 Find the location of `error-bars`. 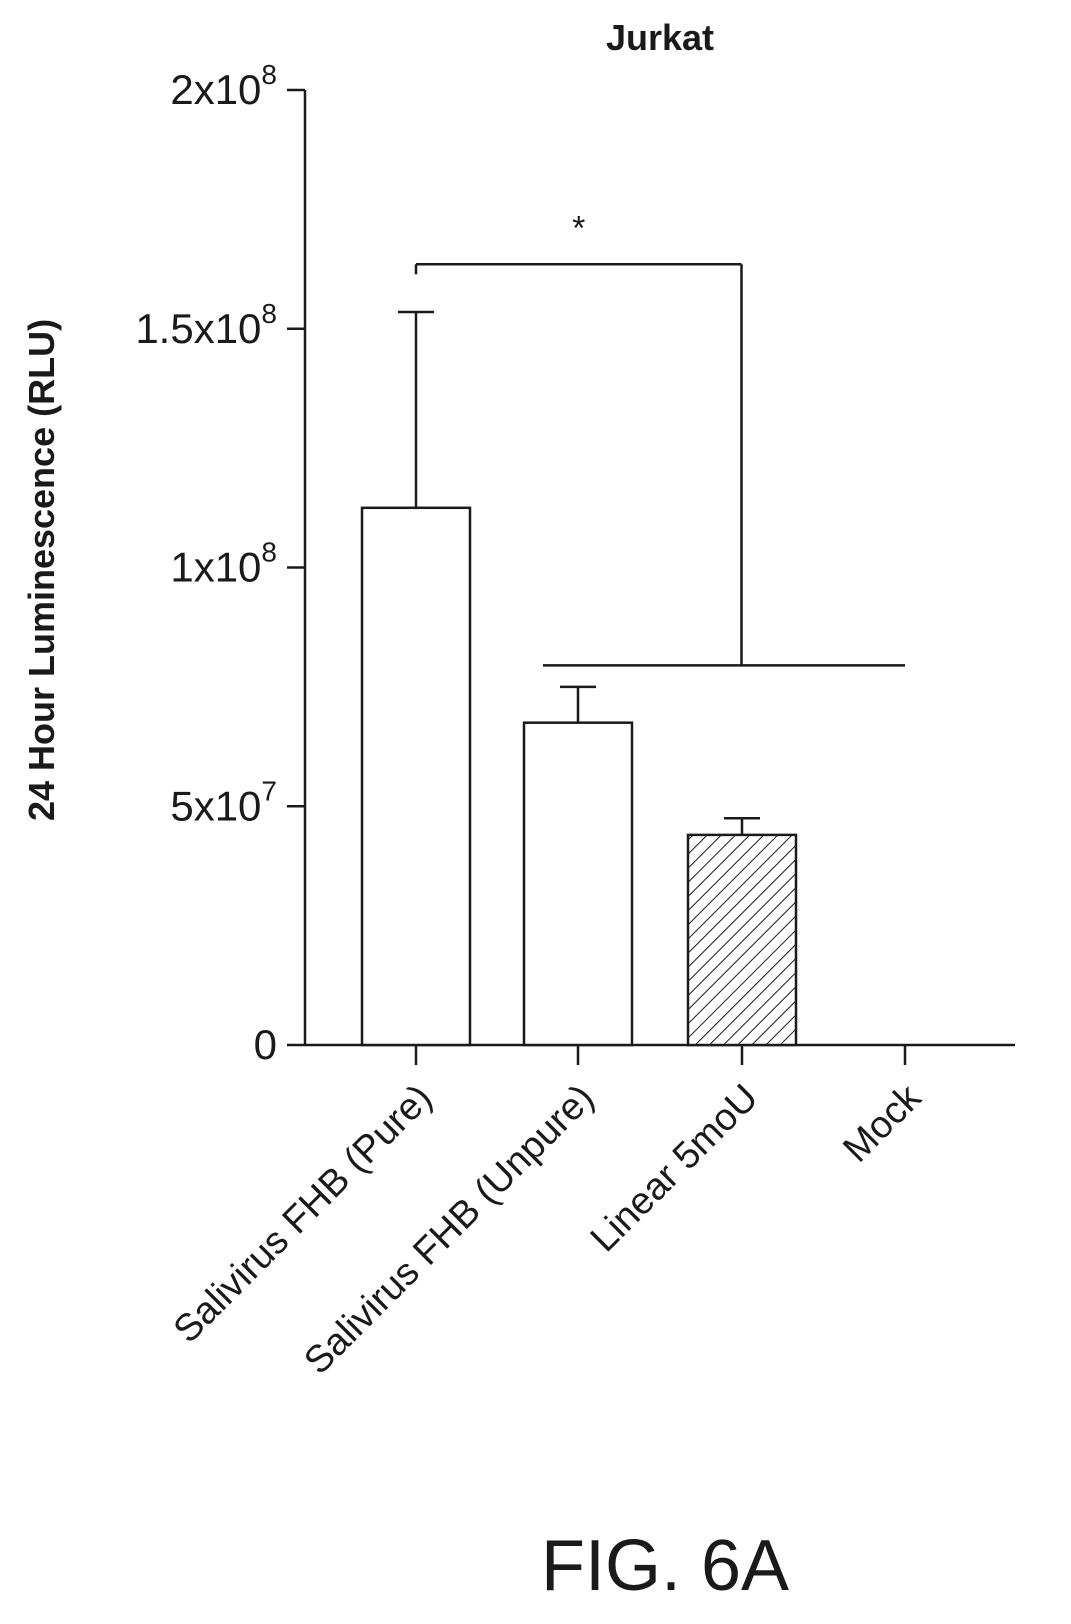

error-bars is located at coordinates (579, 572).